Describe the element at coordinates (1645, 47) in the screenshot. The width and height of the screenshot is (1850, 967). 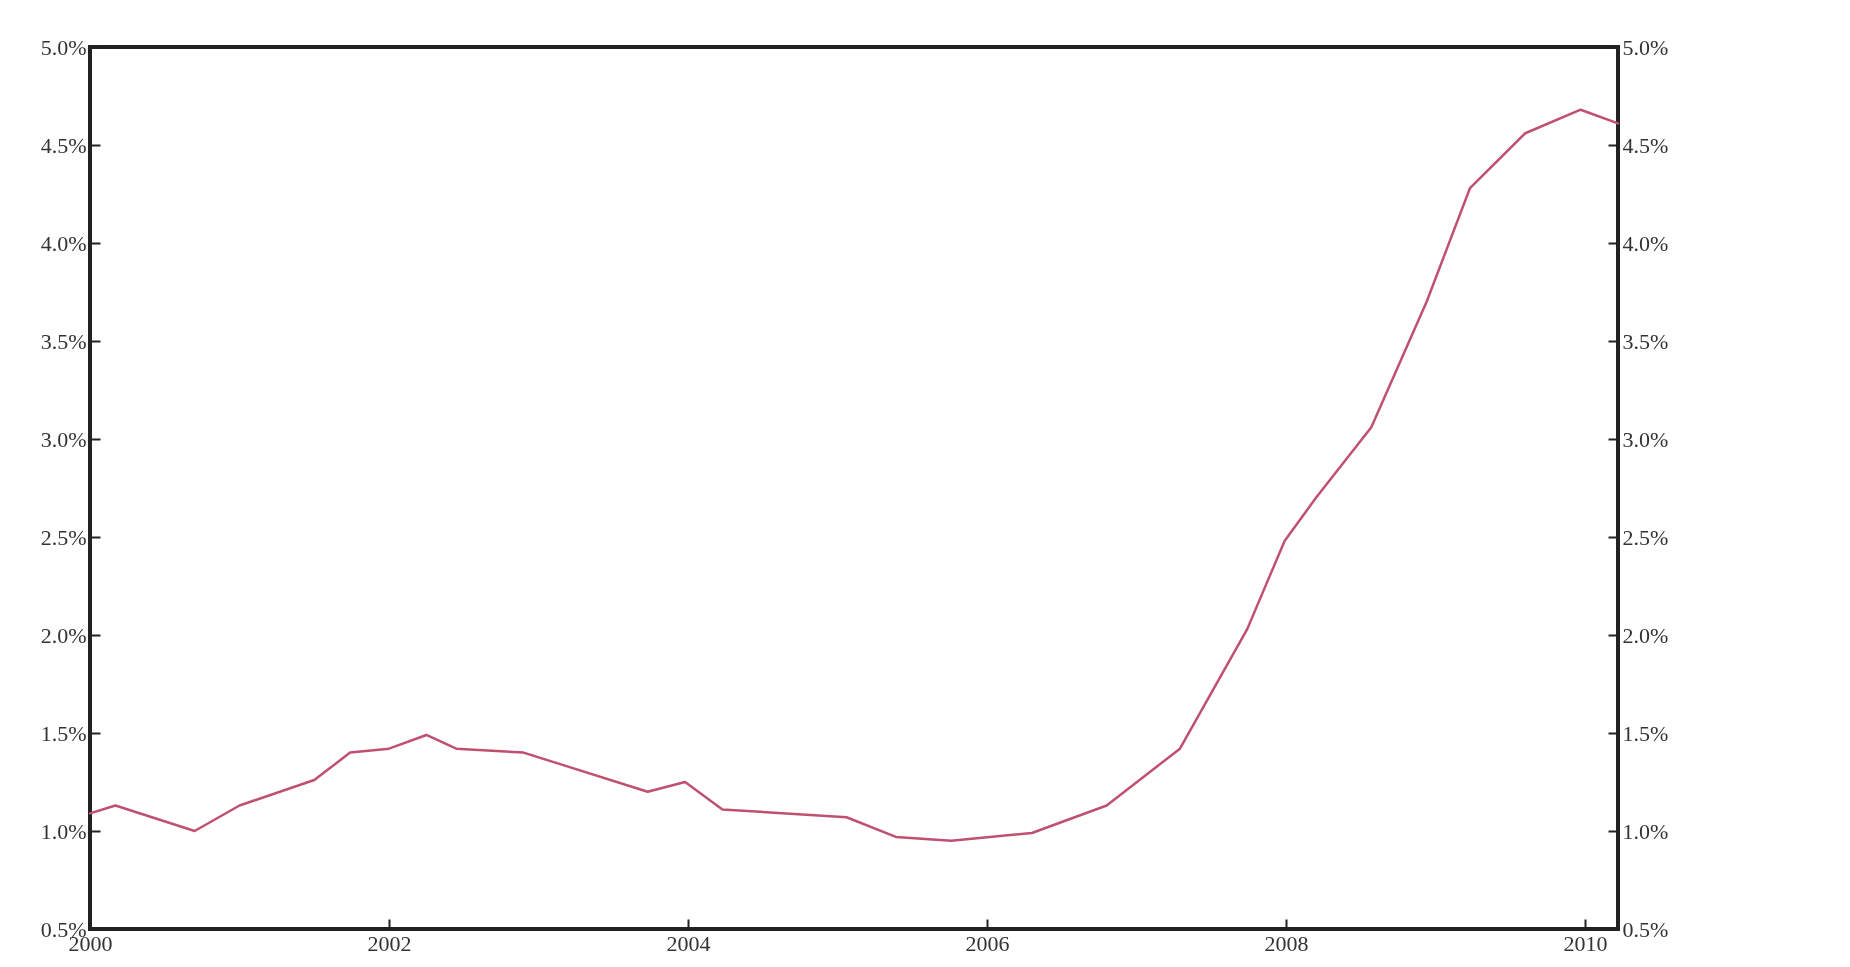
I see `y2-tick-label: 5.0%` at that location.